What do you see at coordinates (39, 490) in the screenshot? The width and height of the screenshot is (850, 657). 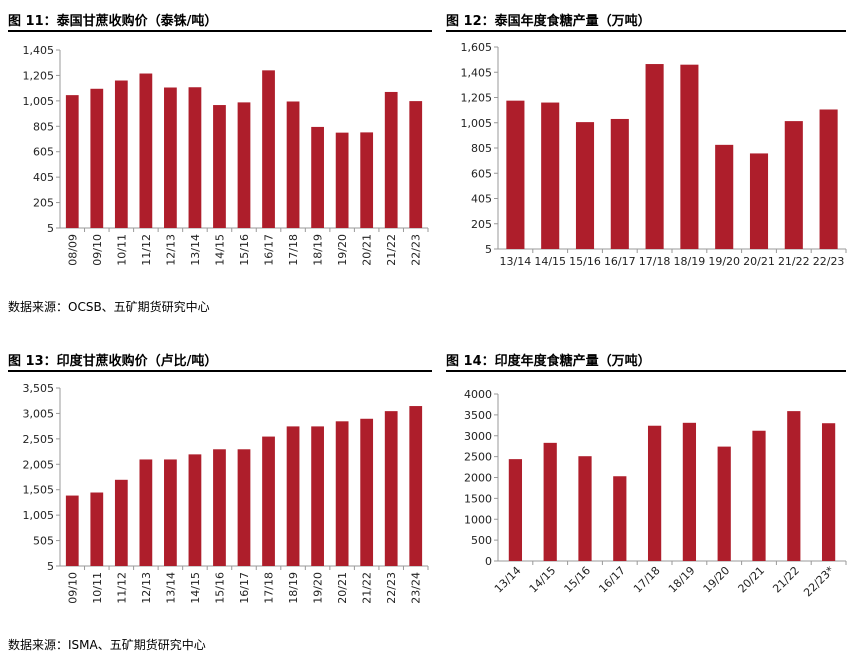 I see `y-tick-label: 1,505` at bounding box center [39, 490].